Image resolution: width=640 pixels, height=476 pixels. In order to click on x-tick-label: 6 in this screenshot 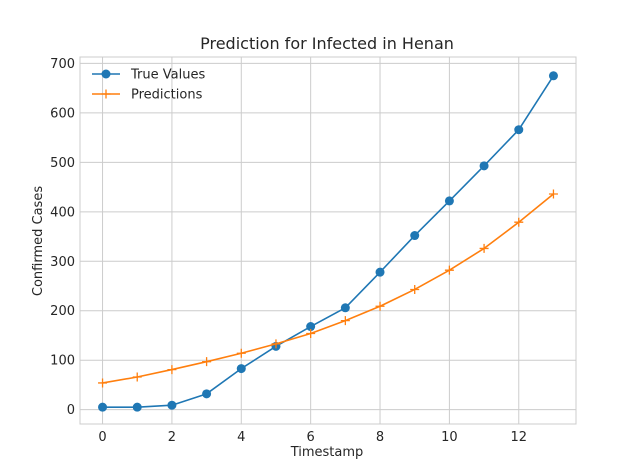, I will do `click(311, 437)`.